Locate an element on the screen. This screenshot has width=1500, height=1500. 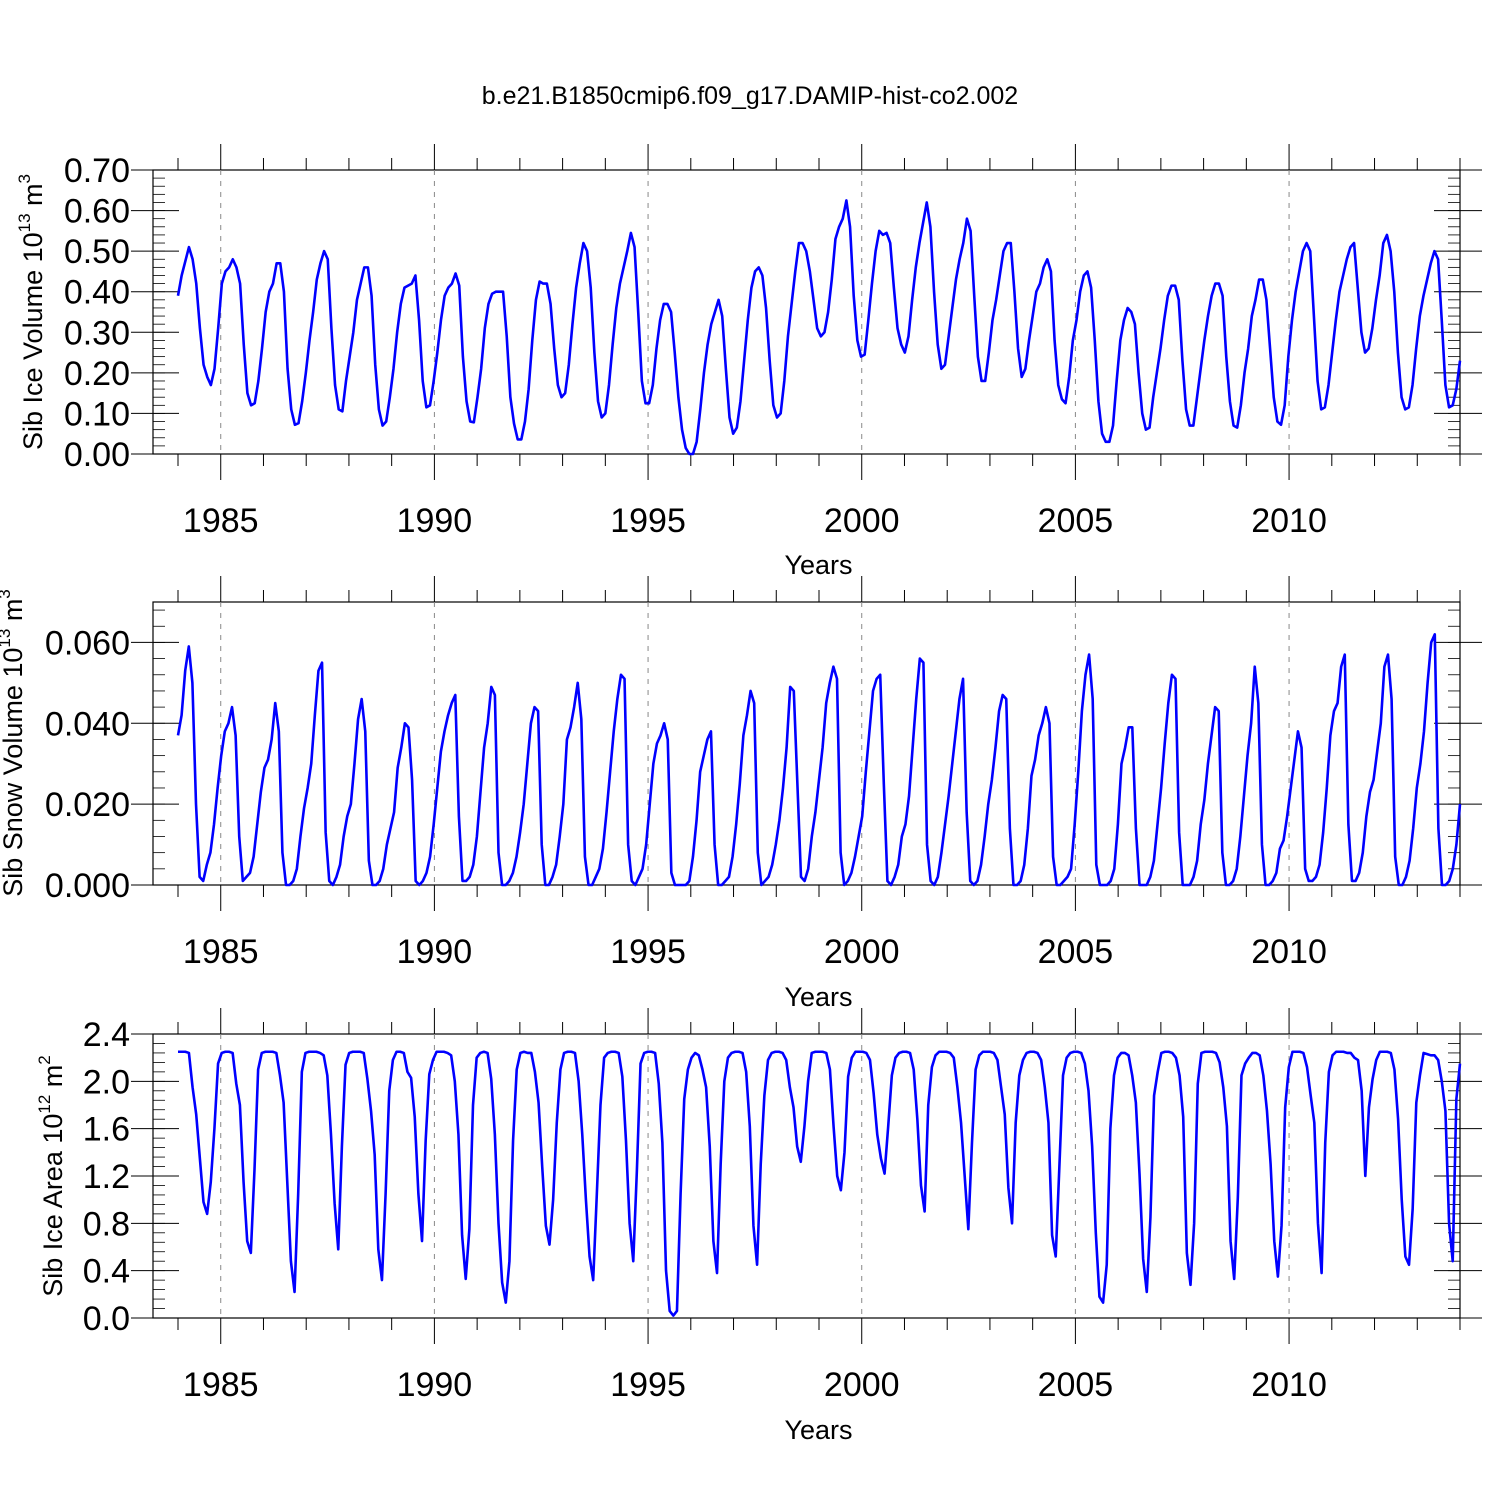
ice-area-xlabel: Years is located at coordinates (818, 1430).